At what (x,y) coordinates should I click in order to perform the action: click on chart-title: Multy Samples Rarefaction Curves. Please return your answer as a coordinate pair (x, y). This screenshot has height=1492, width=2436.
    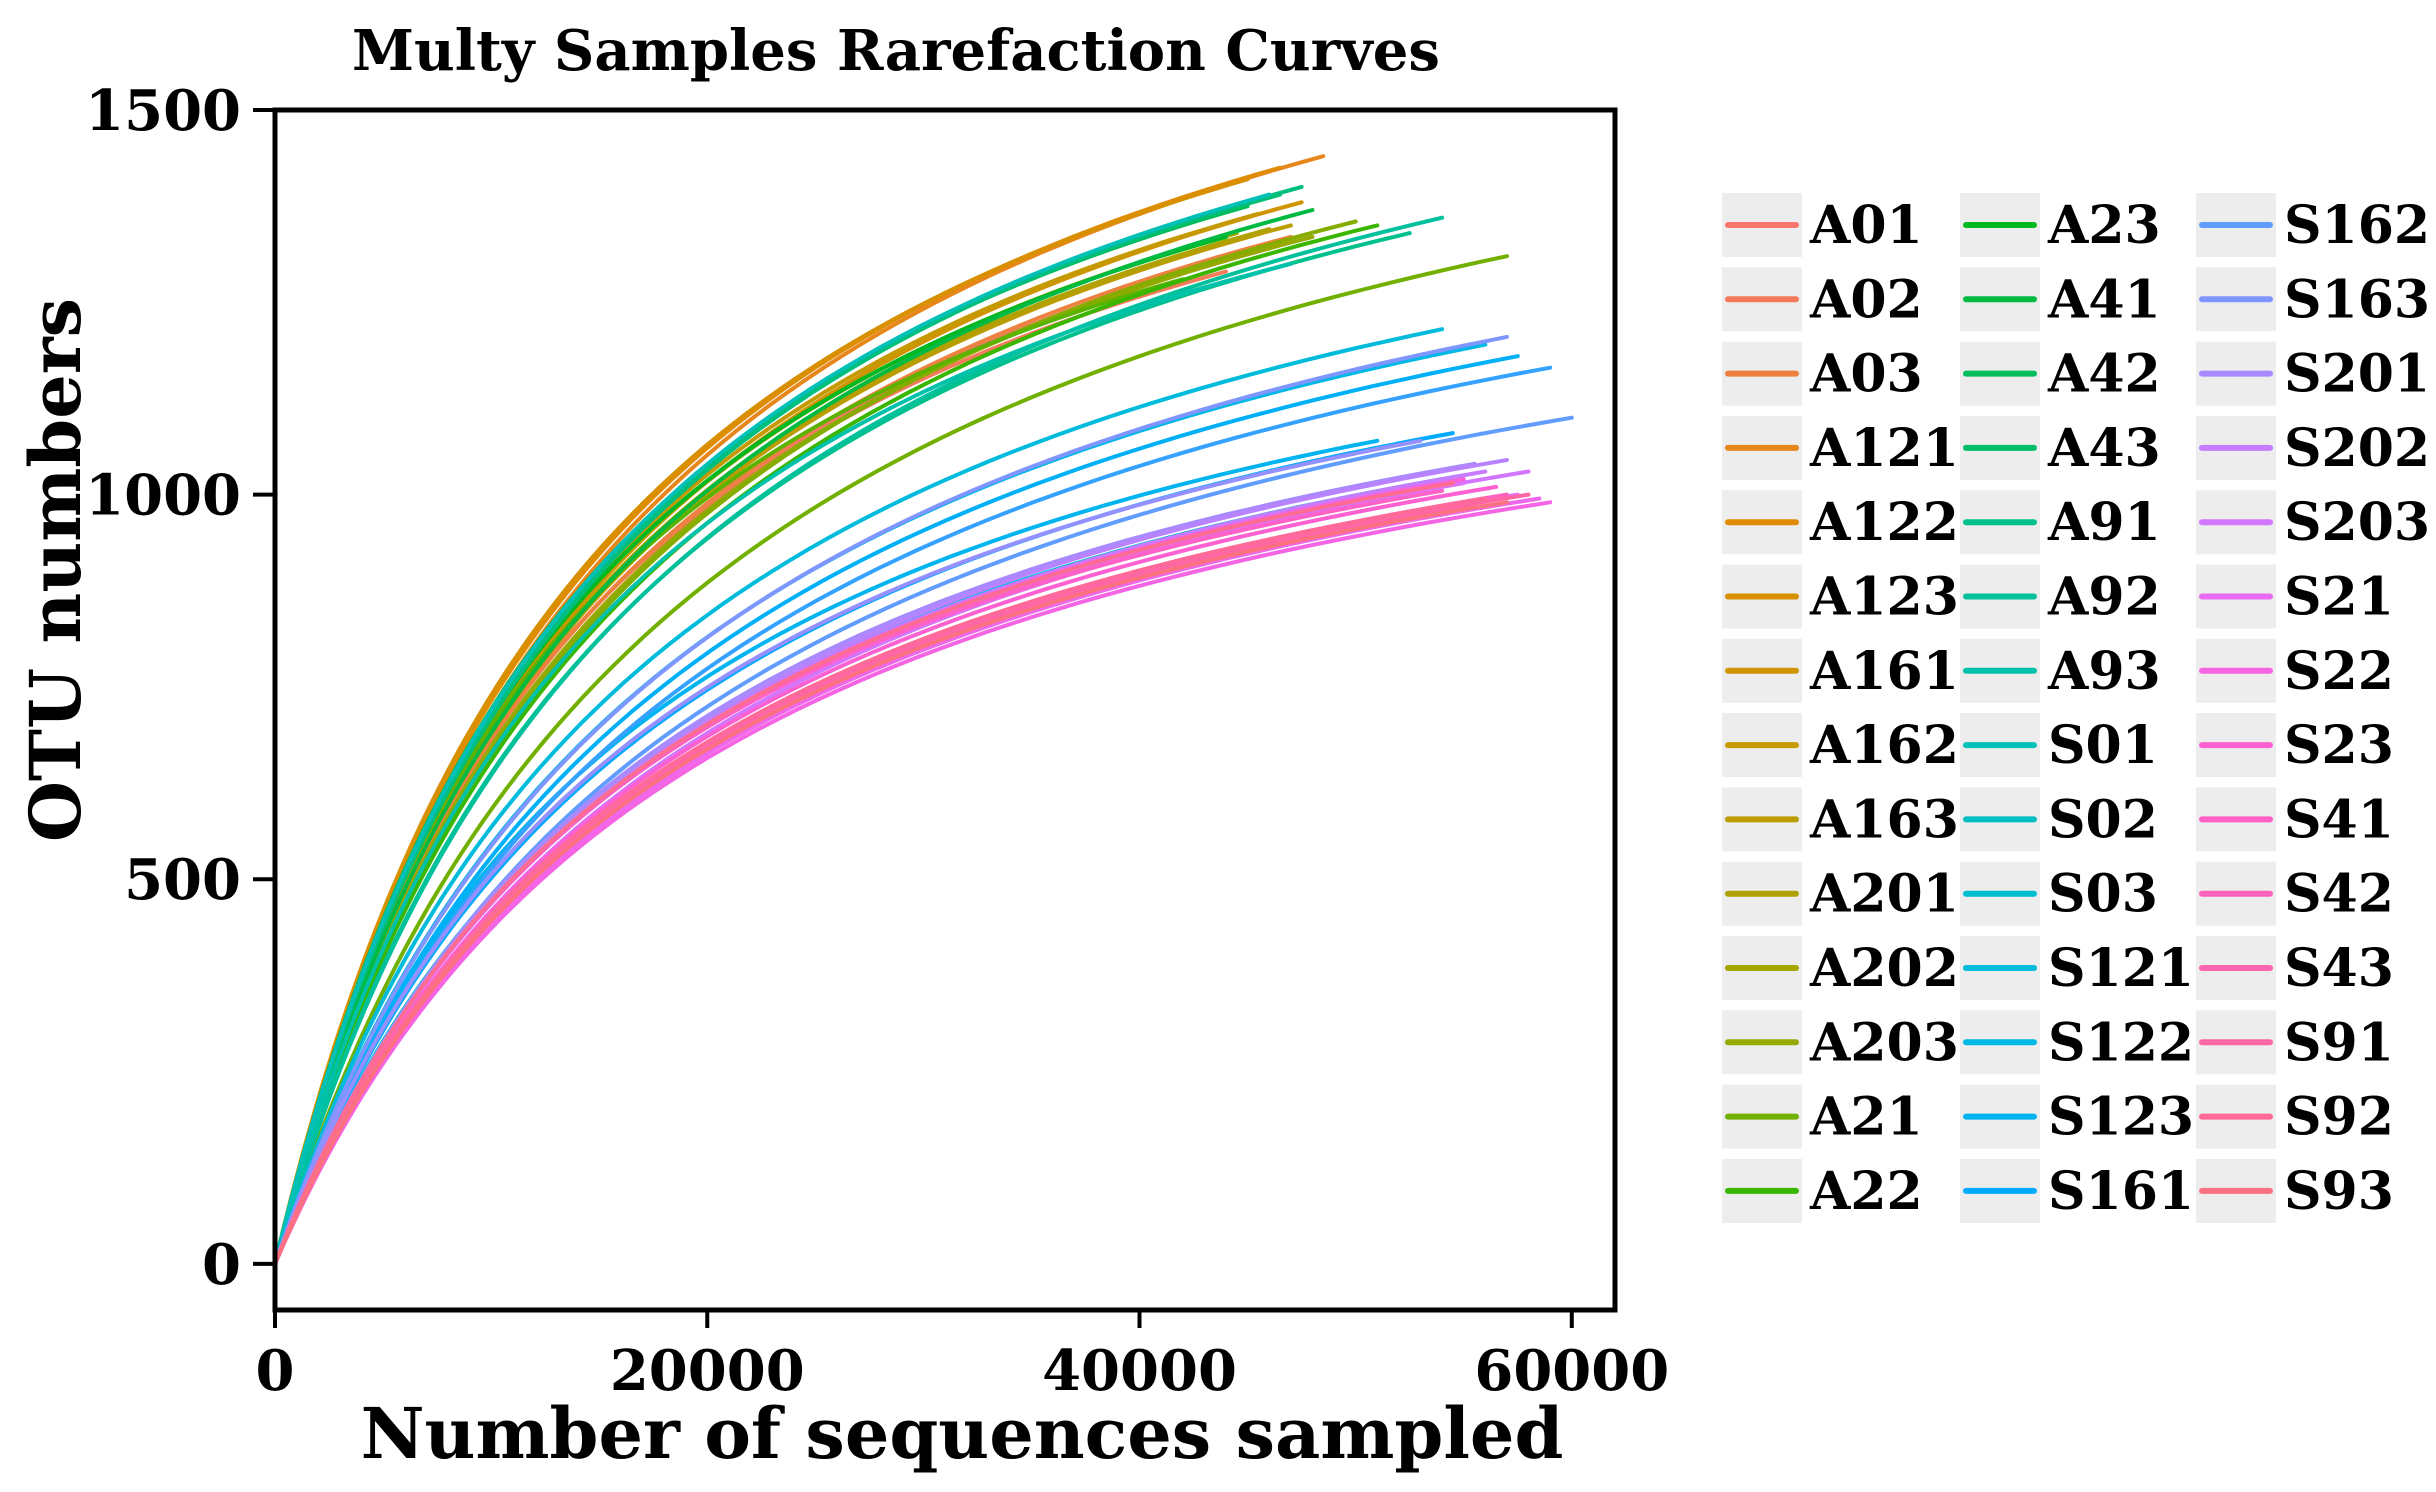
    Looking at the image, I should click on (896, 51).